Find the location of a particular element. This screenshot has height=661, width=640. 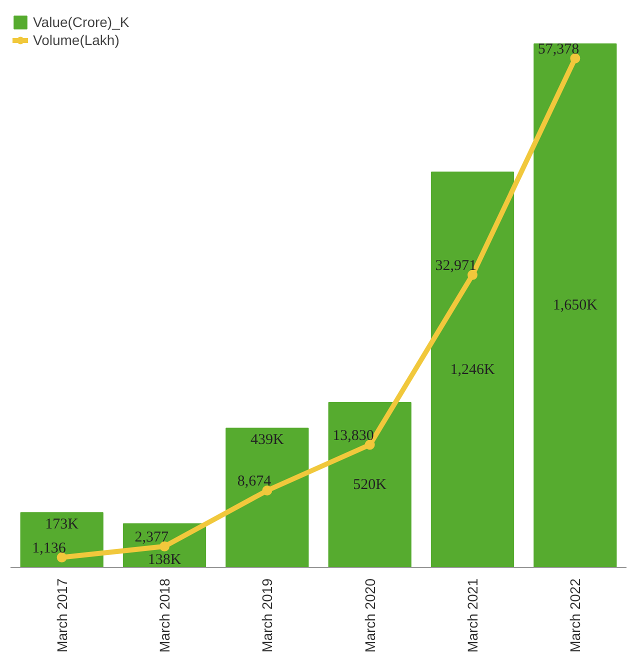

data-label: 173K is located at coordinates (62, 524).